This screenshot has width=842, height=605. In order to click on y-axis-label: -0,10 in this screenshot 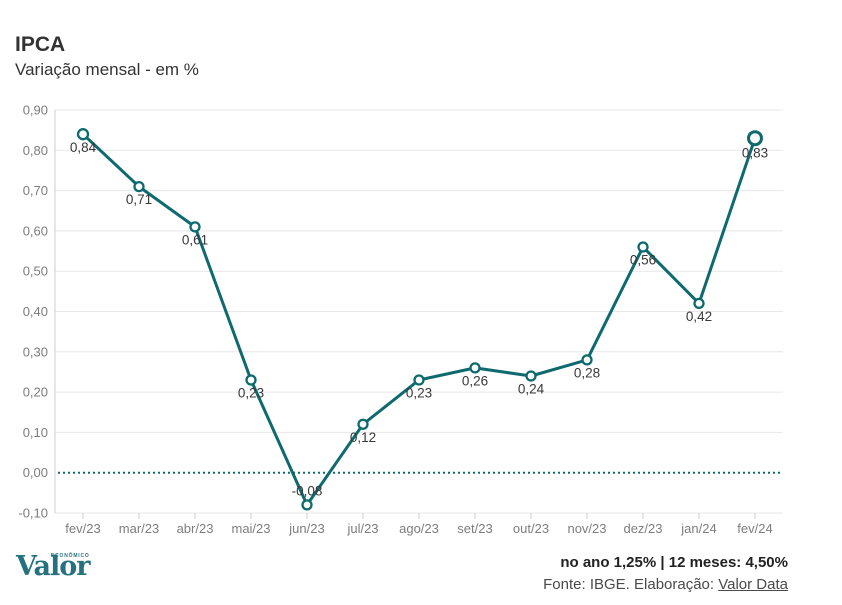, I will do `click(33, 513)`.